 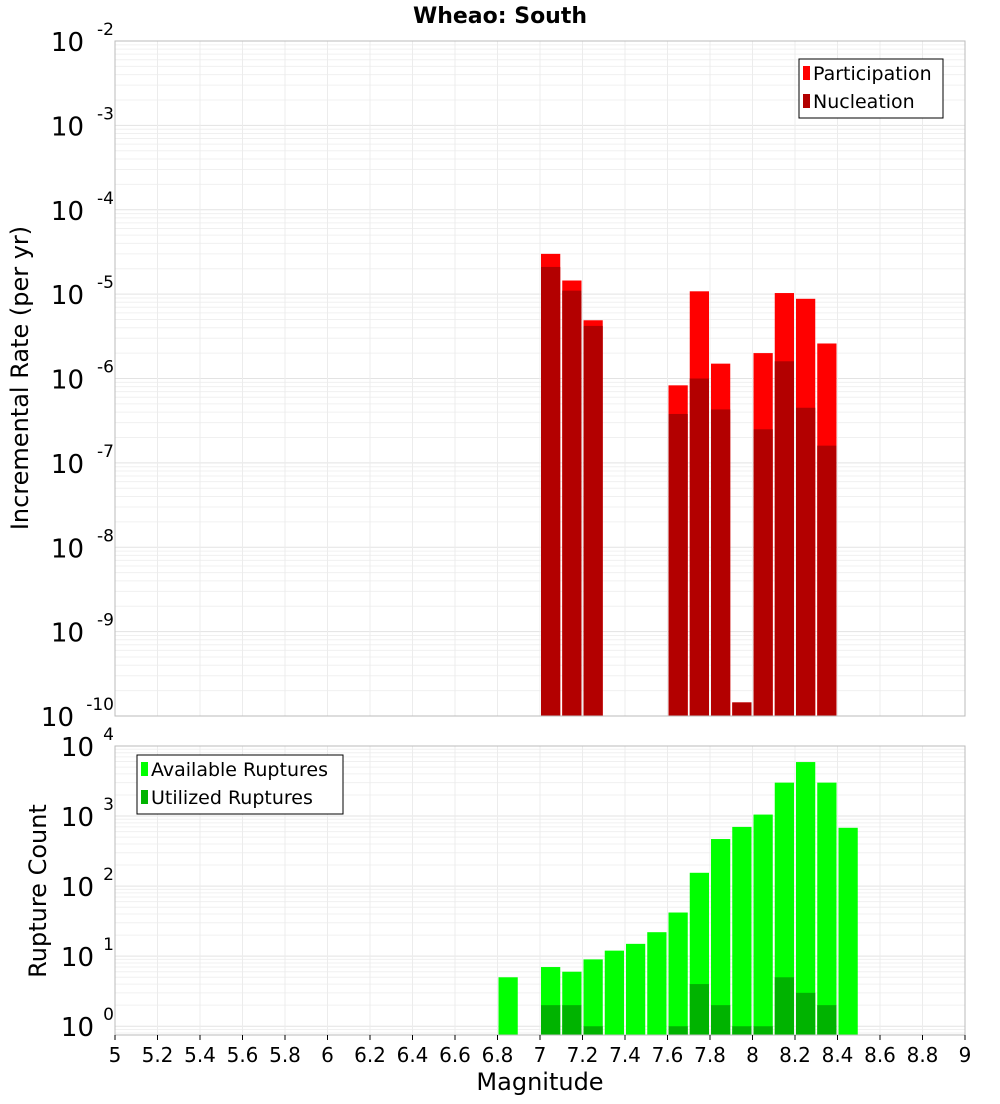 I want to click on x-tick-label: 5.2, so click(x=158, y=1055).